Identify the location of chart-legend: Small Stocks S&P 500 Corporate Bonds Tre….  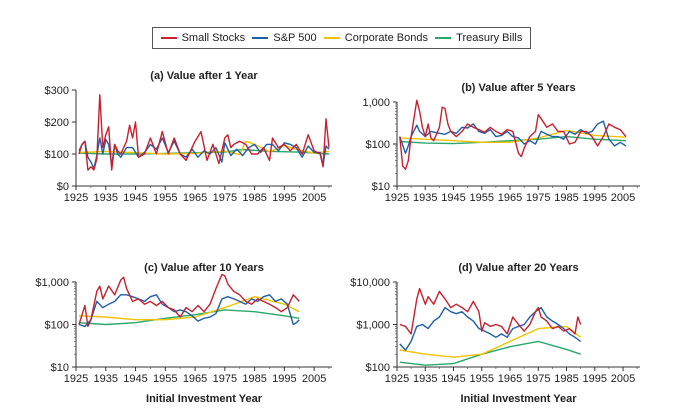
(341, 38).